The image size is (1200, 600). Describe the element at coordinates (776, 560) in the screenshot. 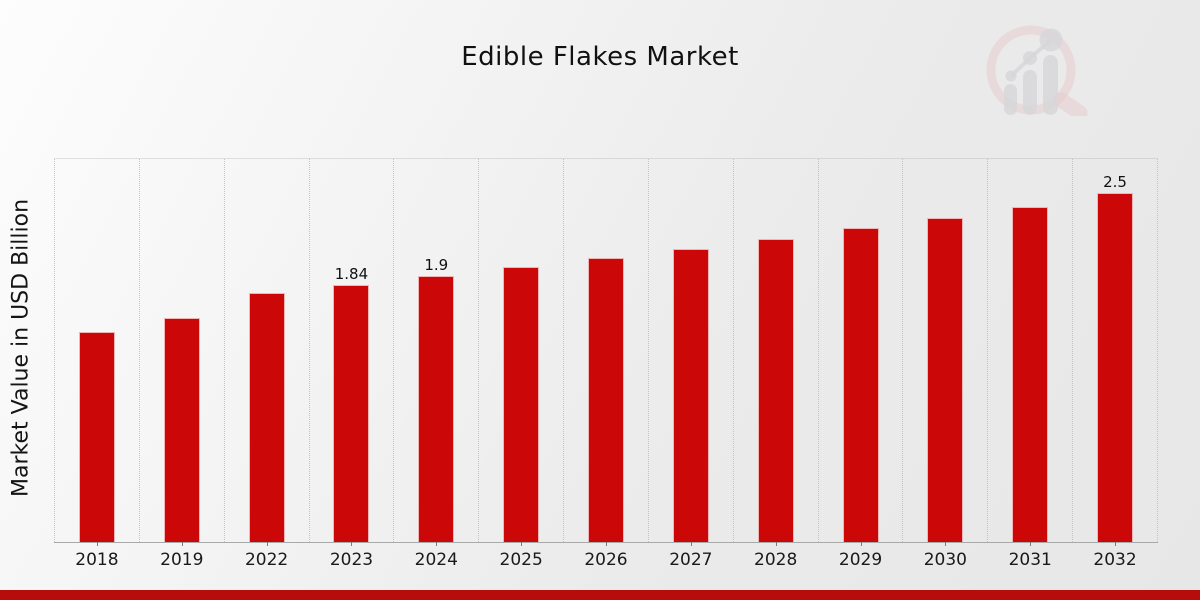

I see `x-tick-label-2028: 2028` at that location.